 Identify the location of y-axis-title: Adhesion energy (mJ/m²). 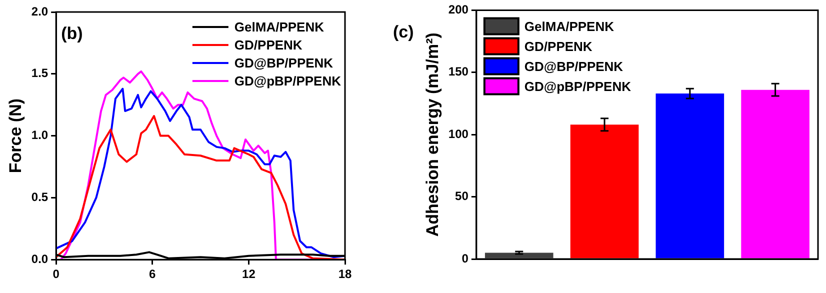
(432, 134).